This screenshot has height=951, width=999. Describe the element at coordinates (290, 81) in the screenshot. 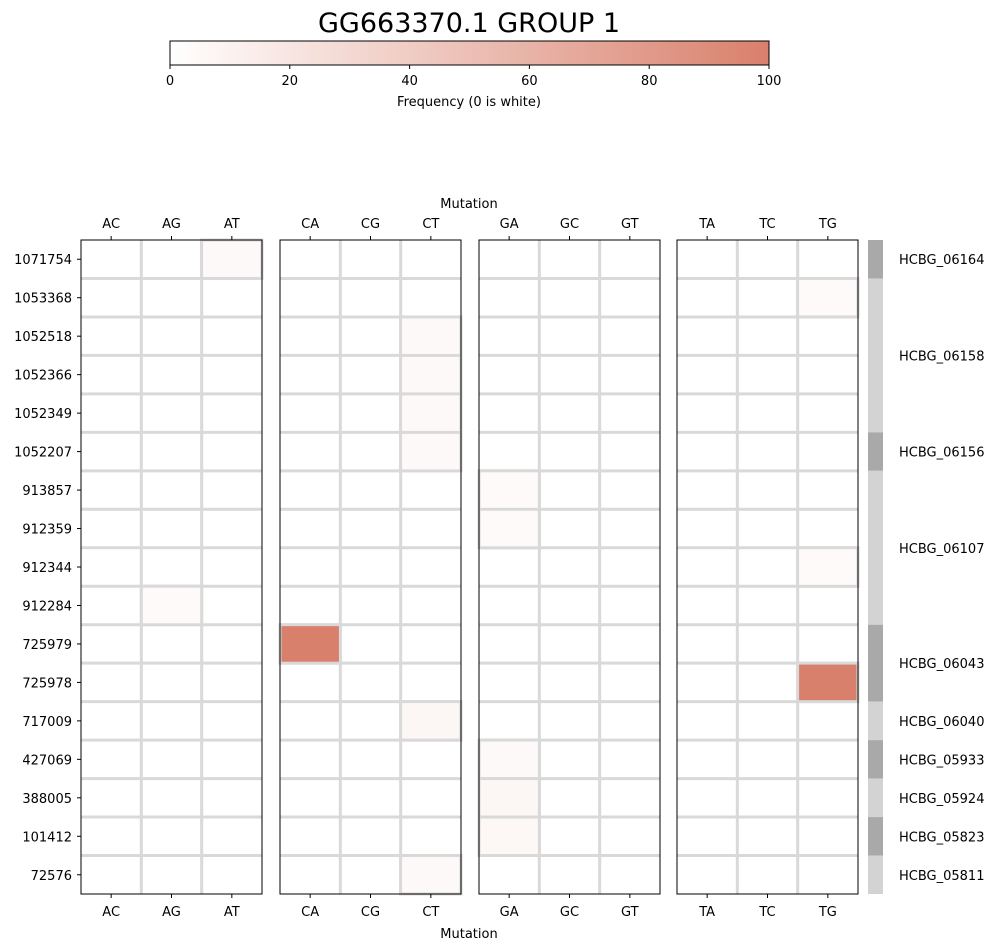

I see `colorbar-tick-label: 20` at that location.